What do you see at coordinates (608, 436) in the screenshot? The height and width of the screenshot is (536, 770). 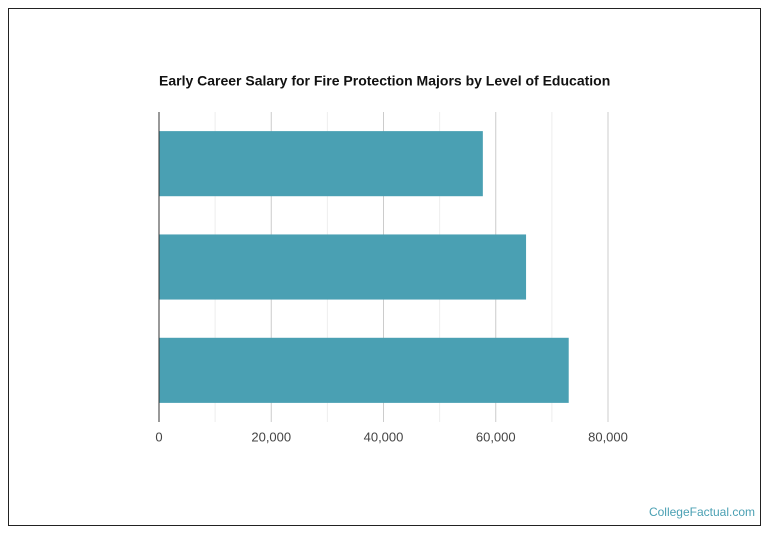 I see `x-tick-label: 80,000` at bounding box center [608, 436].